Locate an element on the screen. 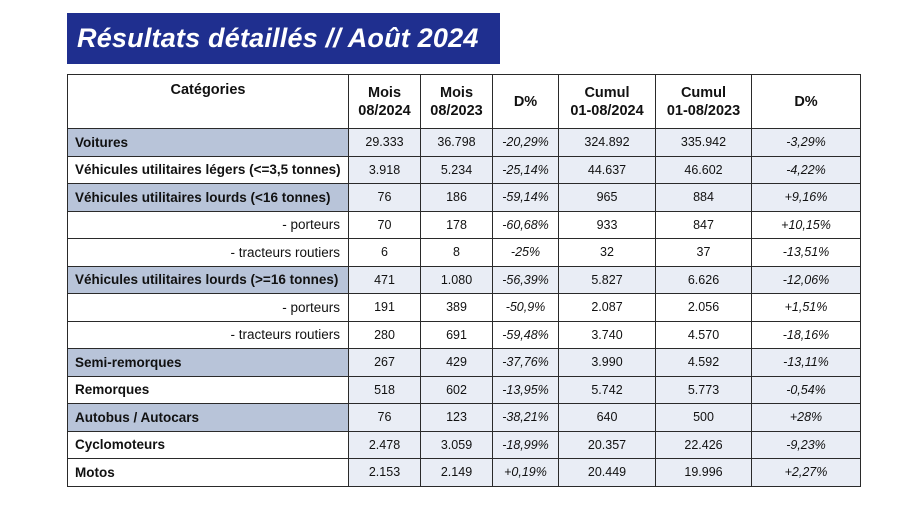 The image size is (900, 506). cell-category: Semi-remorques is located at coordinates (208, 362).